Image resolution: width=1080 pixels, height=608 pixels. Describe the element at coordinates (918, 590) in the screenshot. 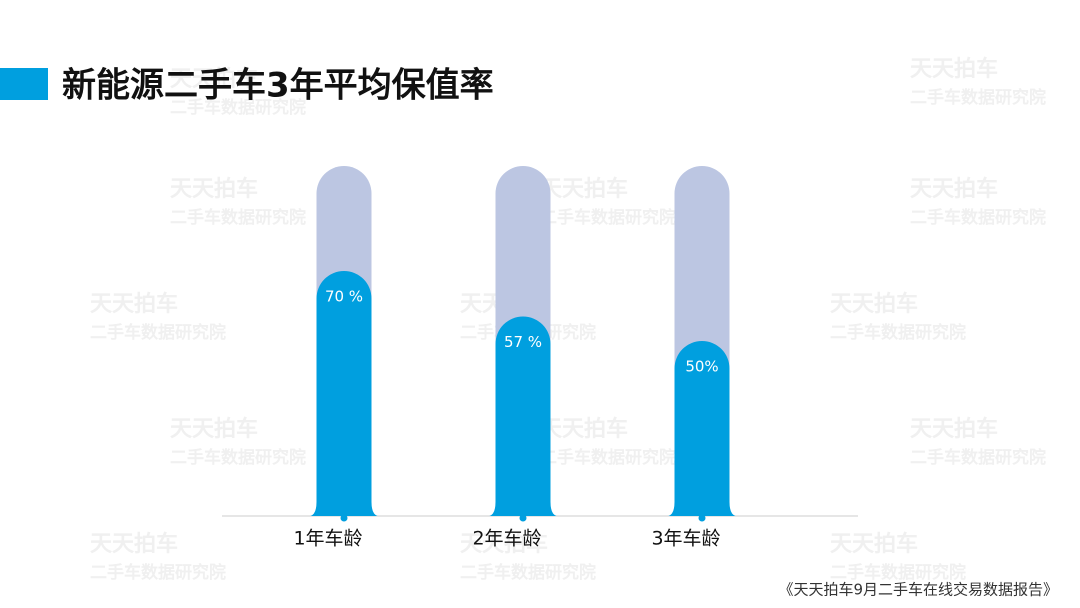

I see `source-note: 《天天拍车9月二手车在线交易数据报告》` at that location.